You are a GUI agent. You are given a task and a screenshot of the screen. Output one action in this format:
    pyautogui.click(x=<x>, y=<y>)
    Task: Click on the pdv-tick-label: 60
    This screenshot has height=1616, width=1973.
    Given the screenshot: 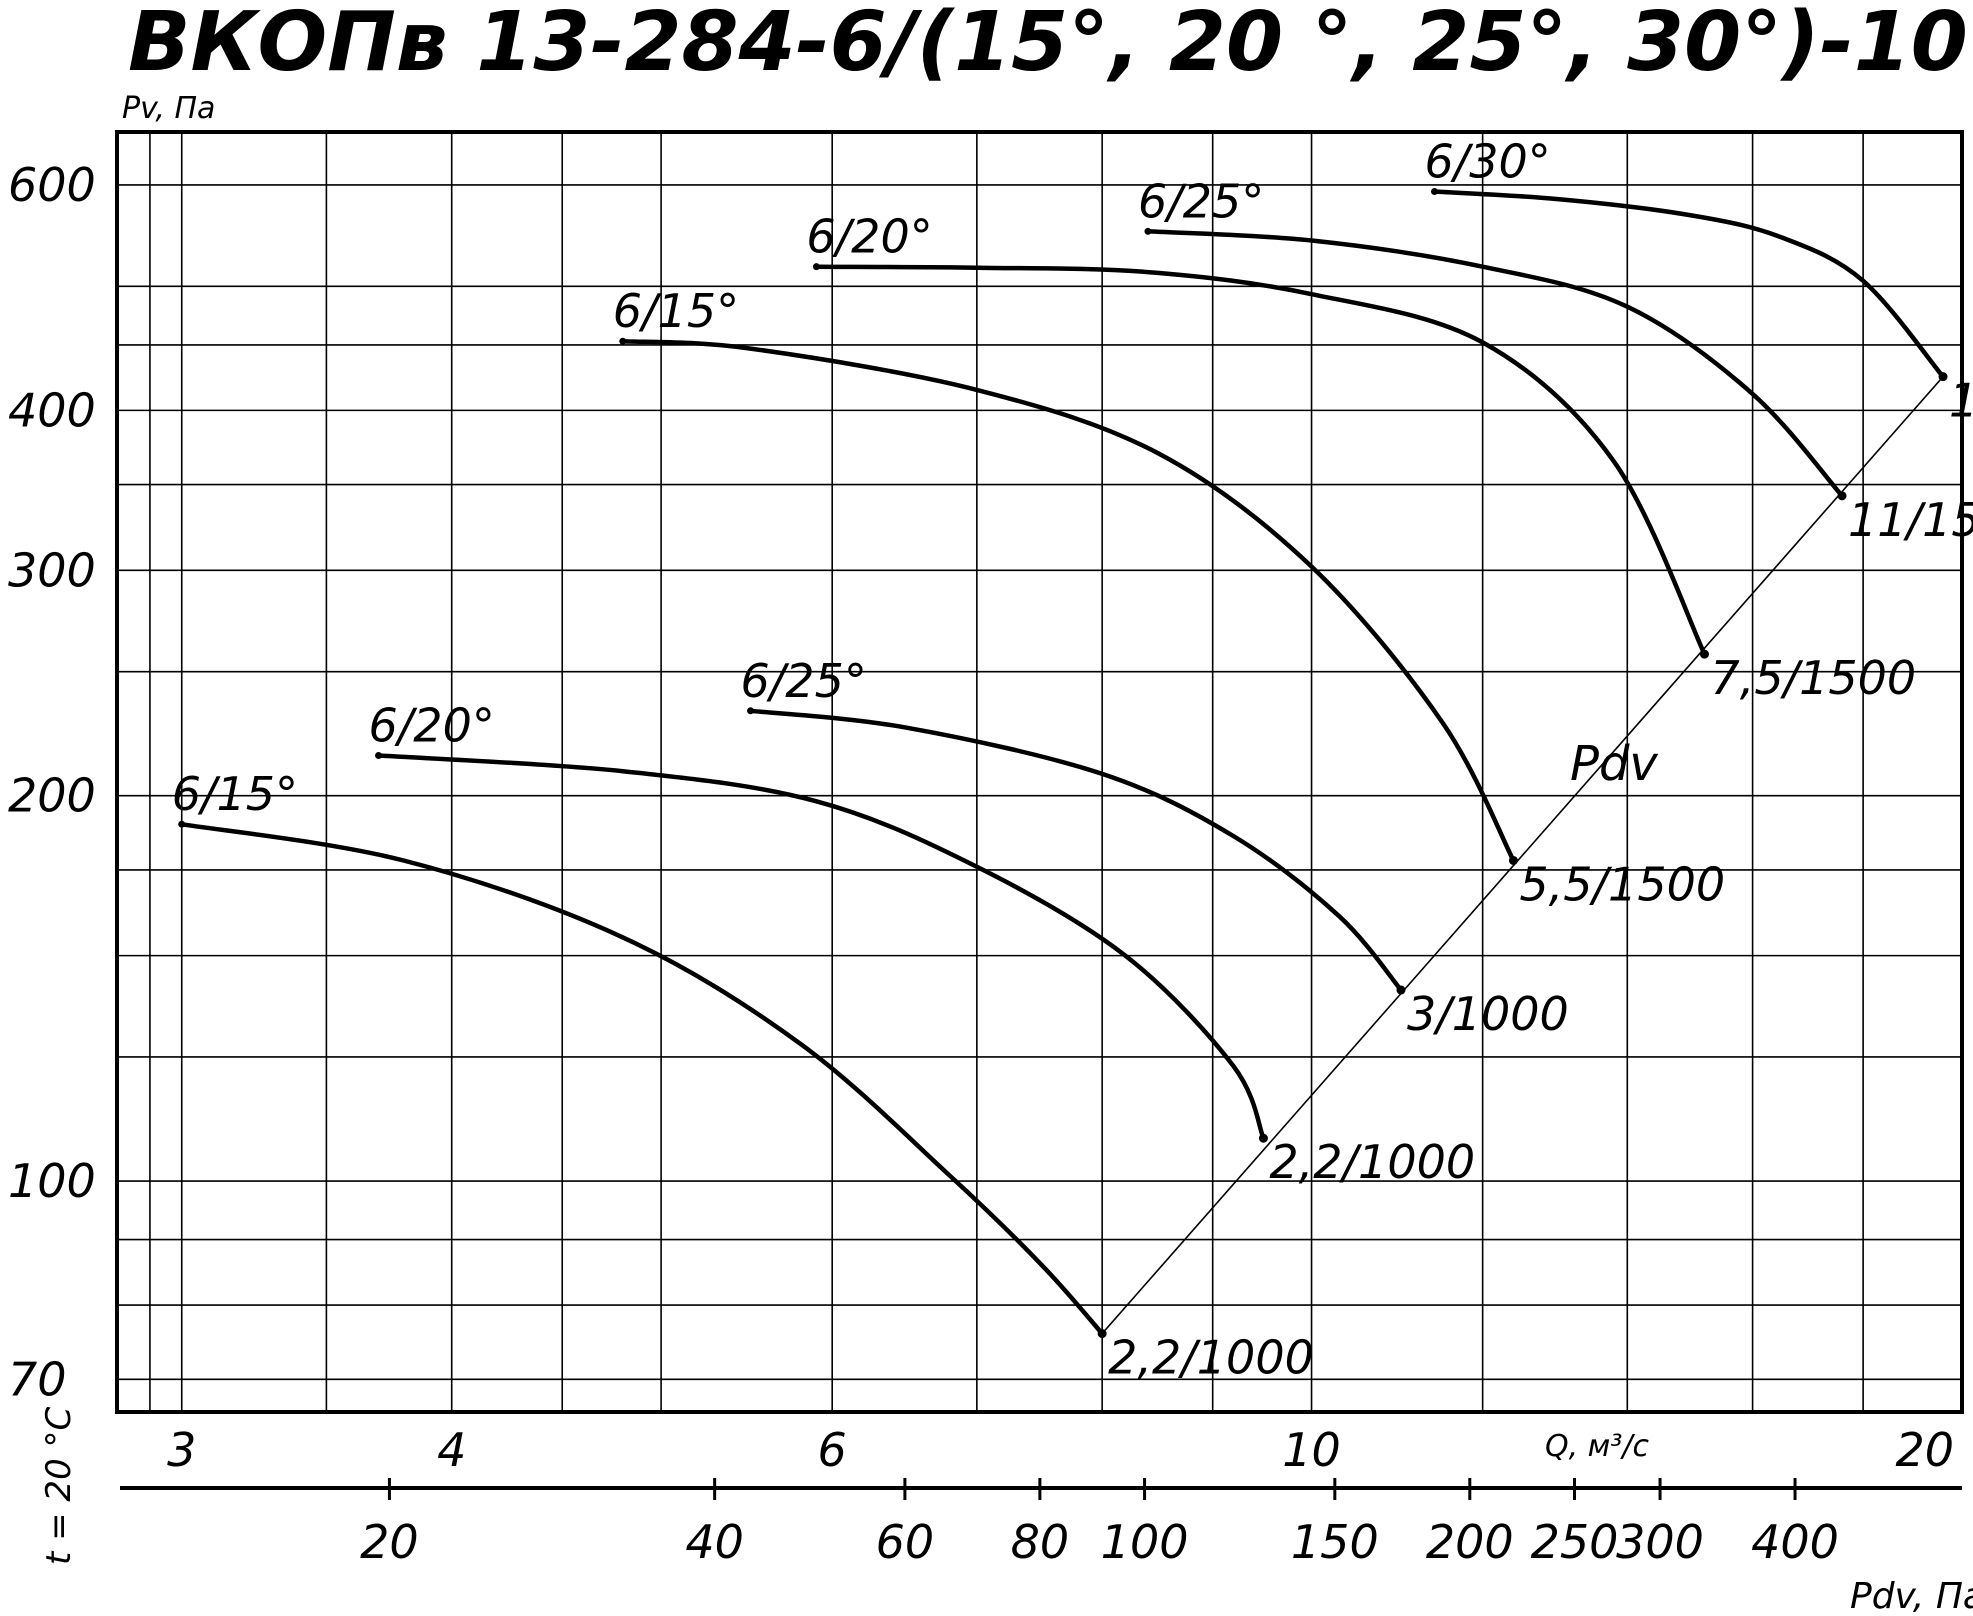 What is the action you would take?
    pyautogui.click(x=905, y=1542)
    